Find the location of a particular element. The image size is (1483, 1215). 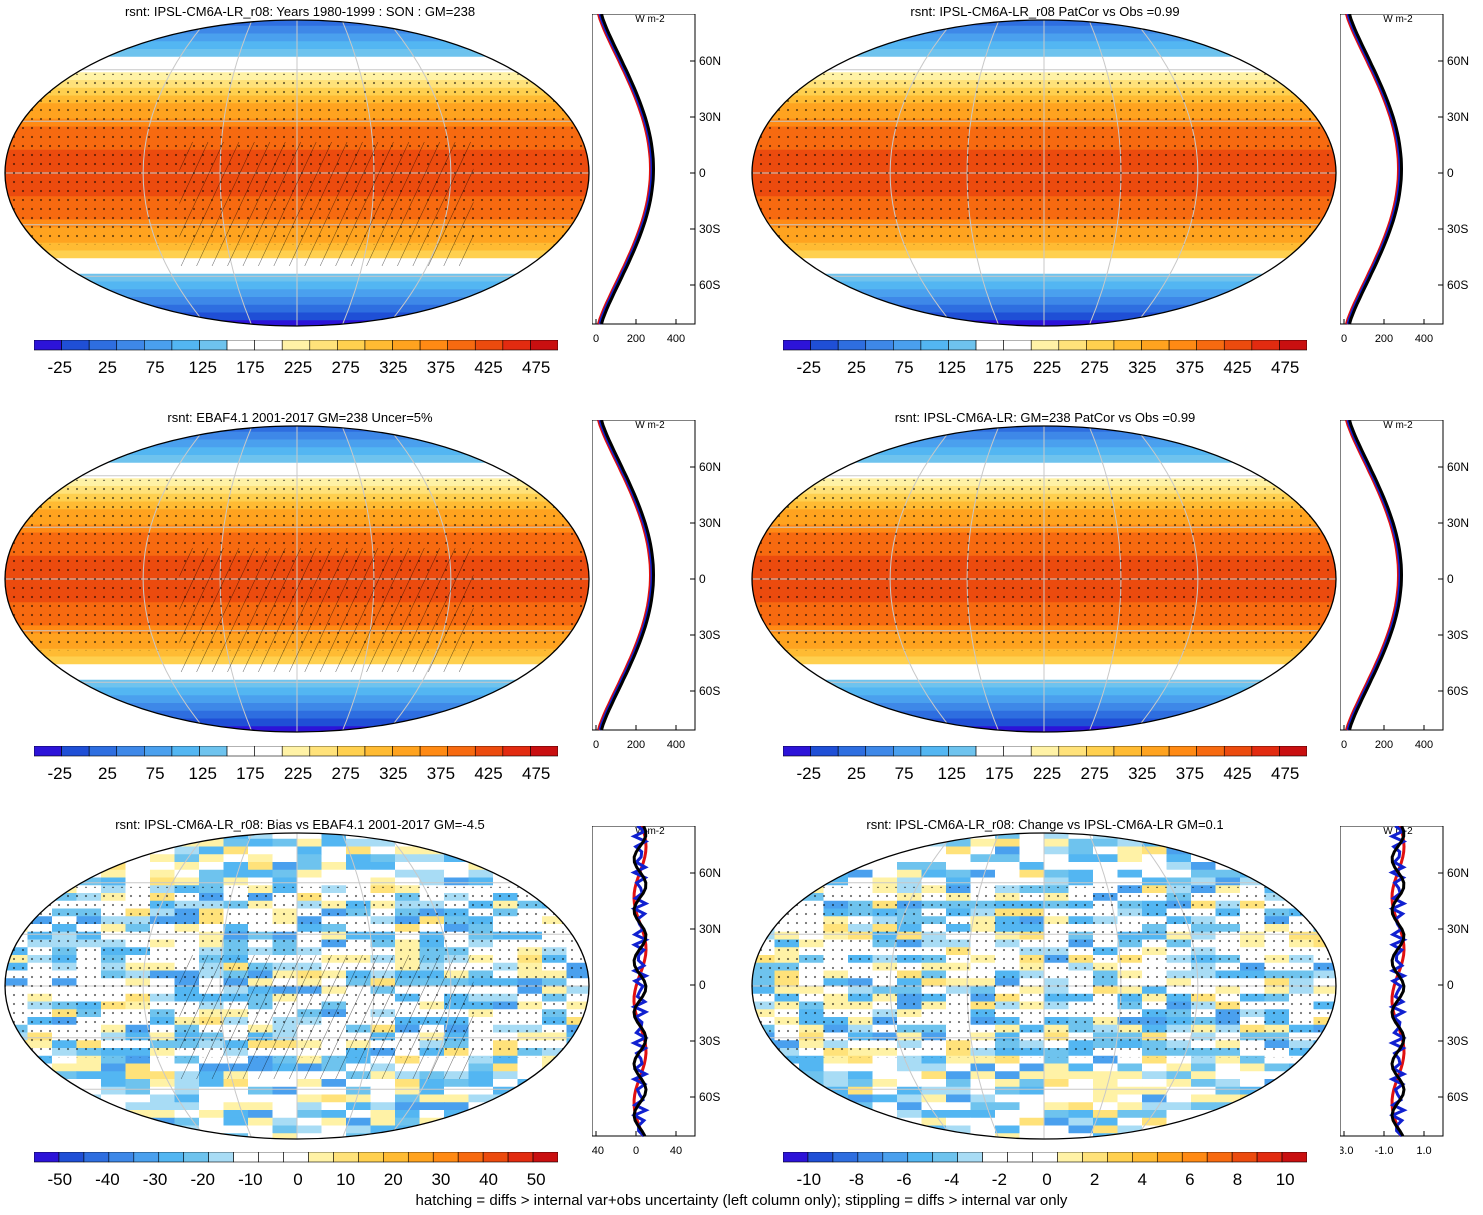

map-p5 is located at coordinates (297, 986).